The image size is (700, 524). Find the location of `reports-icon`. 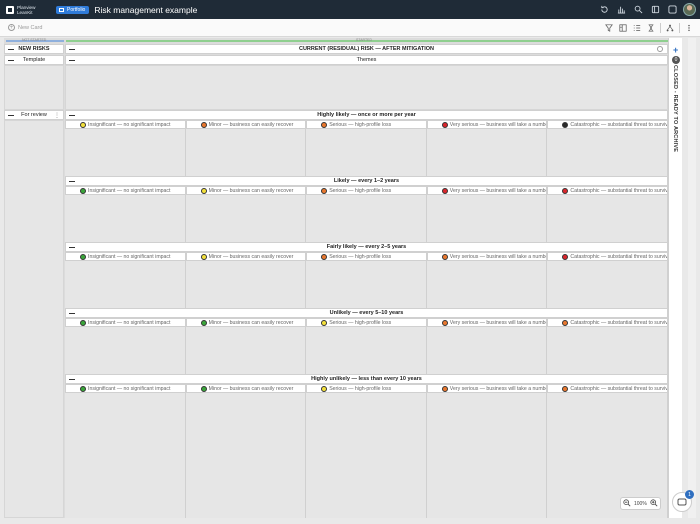

reports-icon is located at coordinates (621, 9).